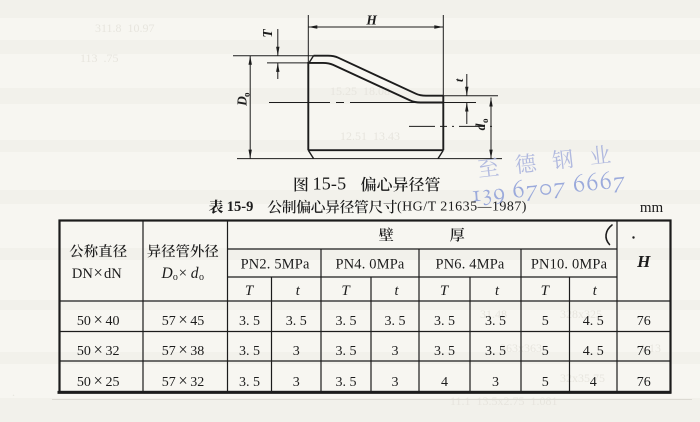 The width and height of the screenshot is (700, 422). Describe the element at coordinates (470, 265) in the screenshot. I see `svg-text: PN6. 4MPa` at that location.